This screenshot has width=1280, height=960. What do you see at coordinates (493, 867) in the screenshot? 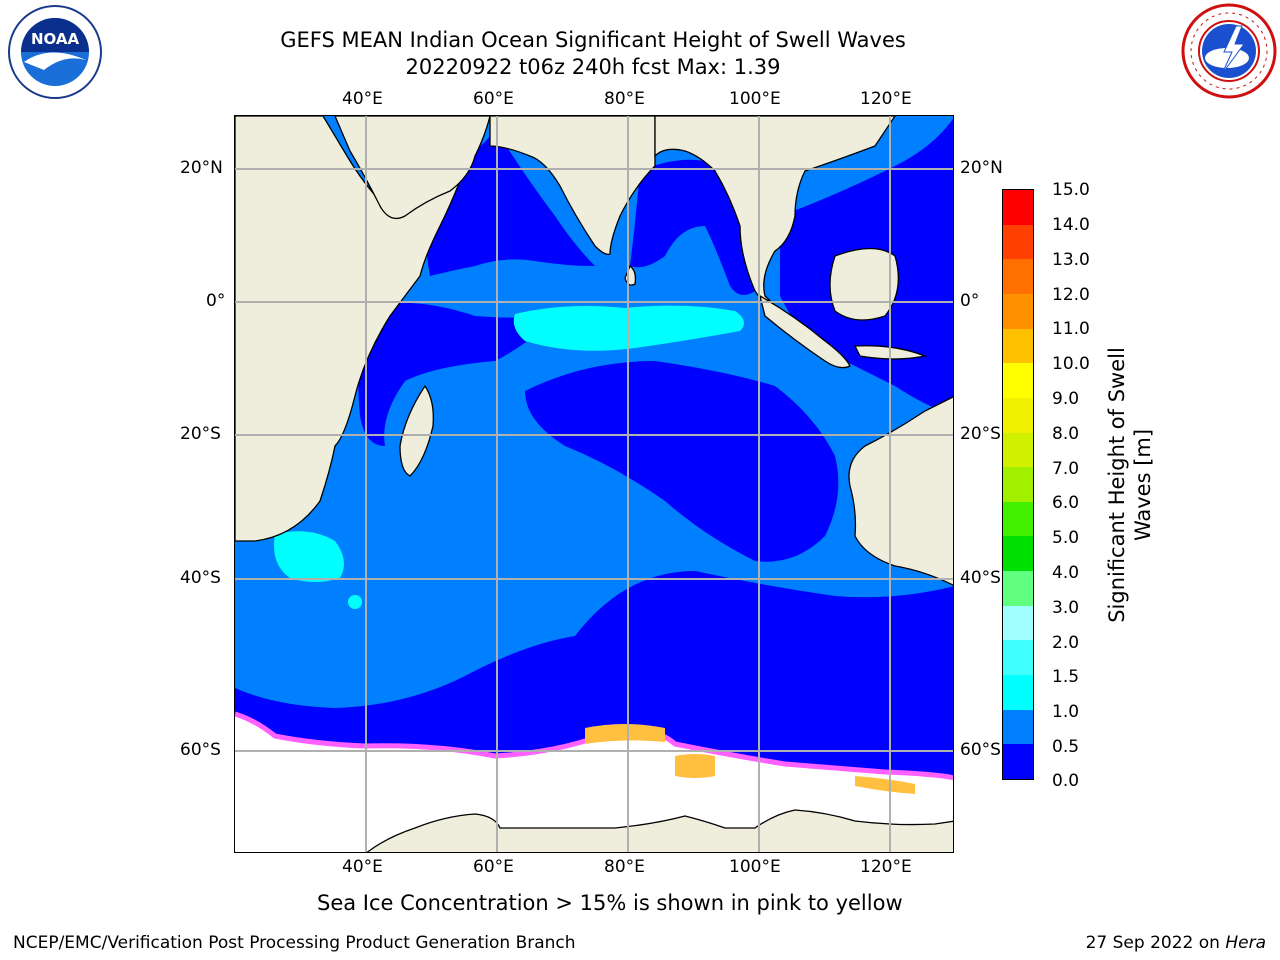
I see `lon-tick-bottom-1: 60°E` at bounding box center [493, 867].